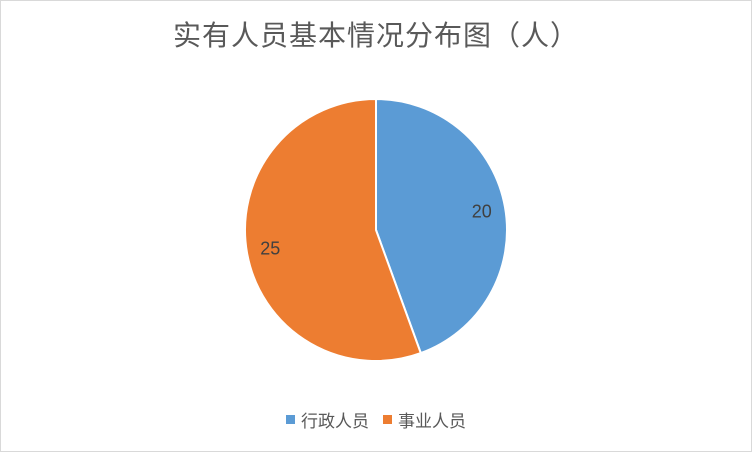 This screenshot has height=452, width=752. What do you see at coordinates (335, 422) in the screenshot?
I see `legend-label-0: 行政人员` at bounding box center [335, 422].